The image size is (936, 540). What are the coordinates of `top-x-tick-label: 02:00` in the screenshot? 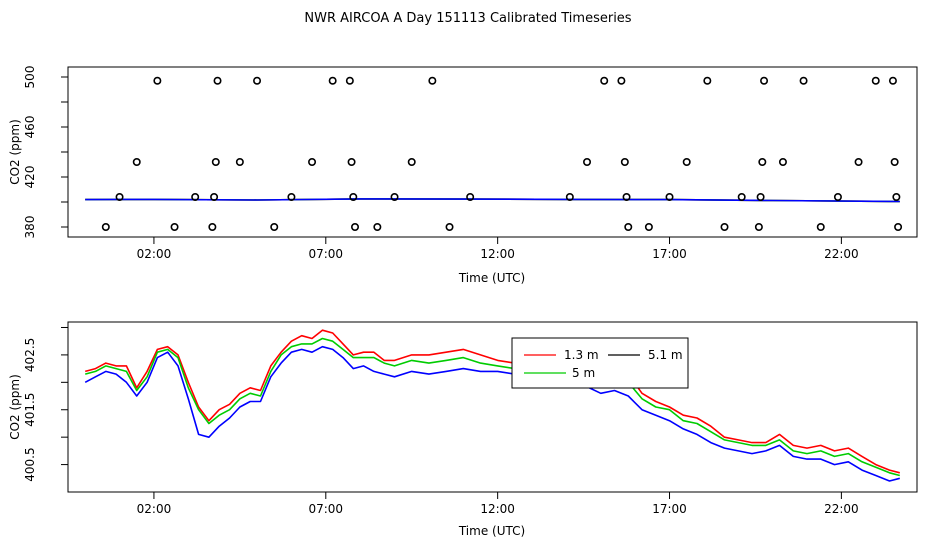 It's located at (154, 254).